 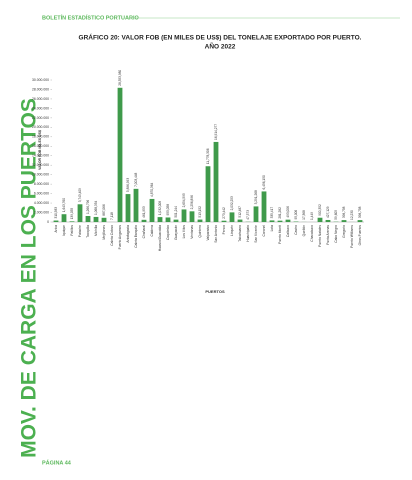 I want to click on value-label: 900,352, so click(x=320, y=210).